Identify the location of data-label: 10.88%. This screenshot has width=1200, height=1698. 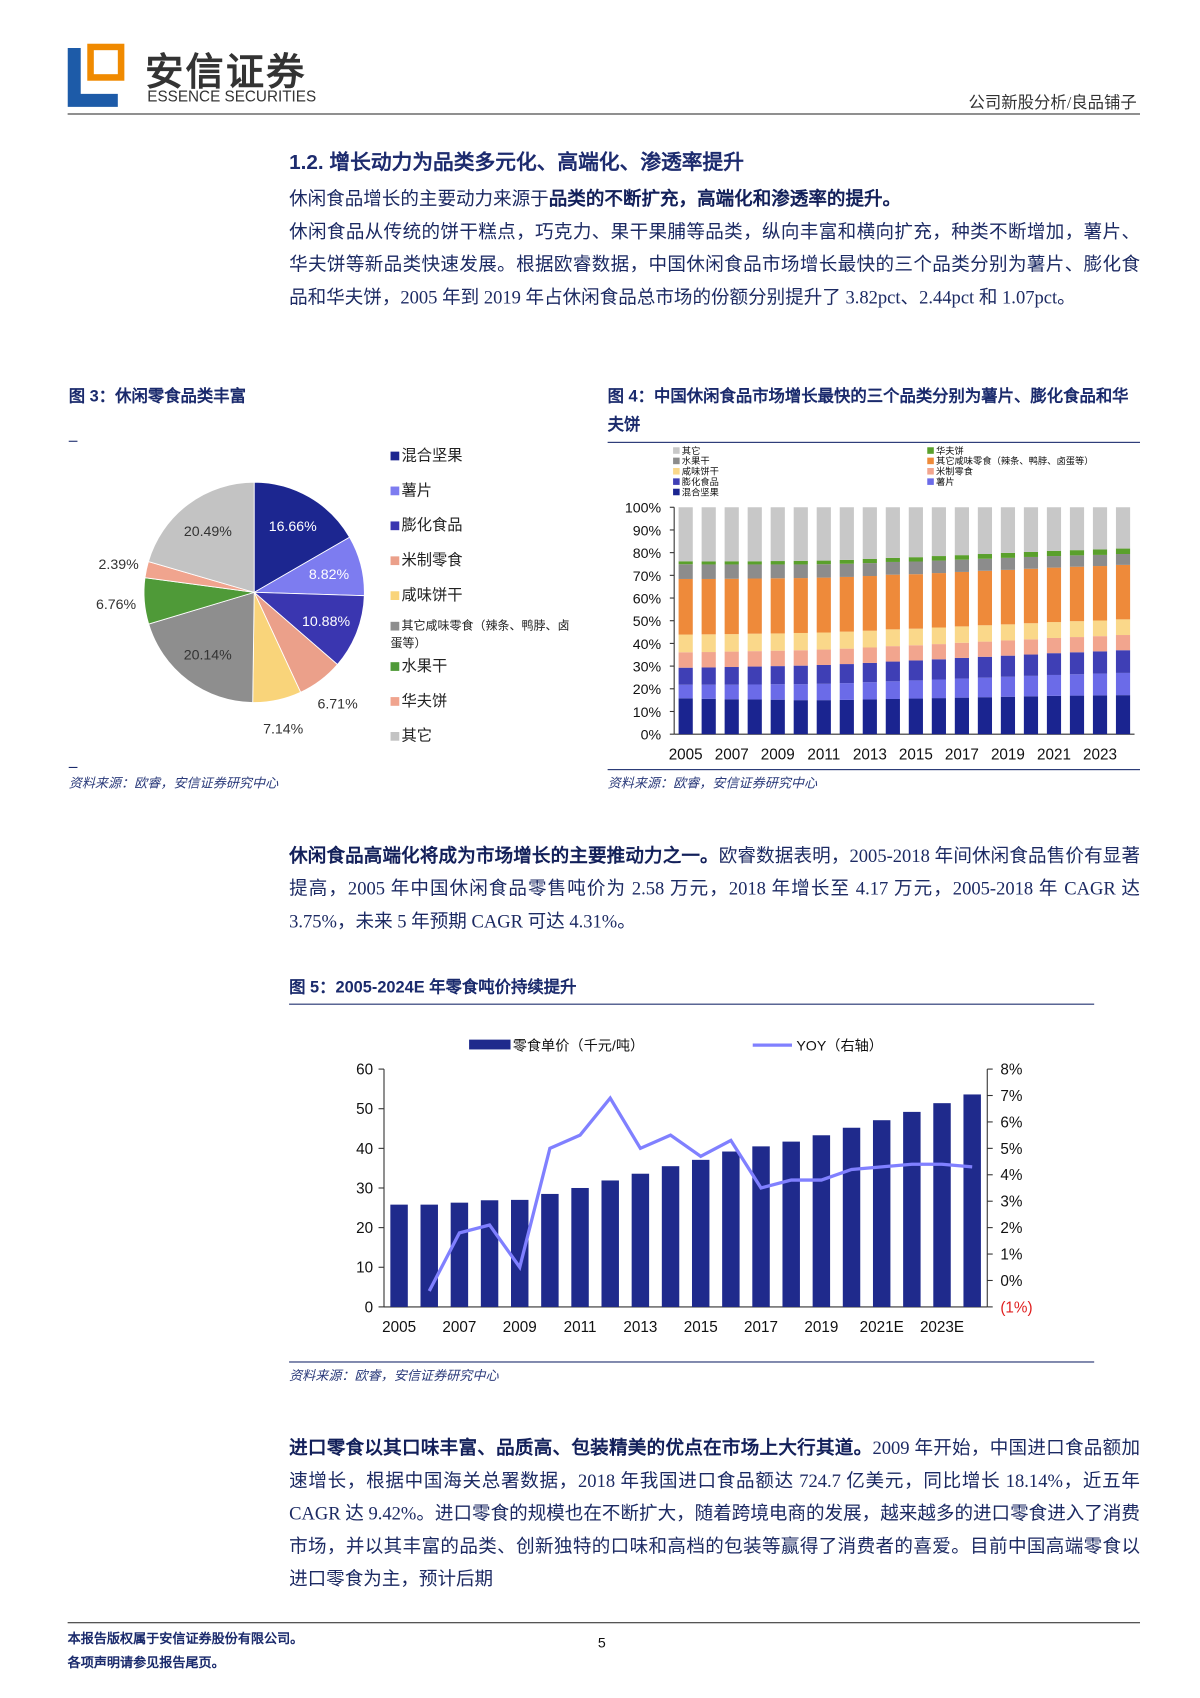
(326, 622).